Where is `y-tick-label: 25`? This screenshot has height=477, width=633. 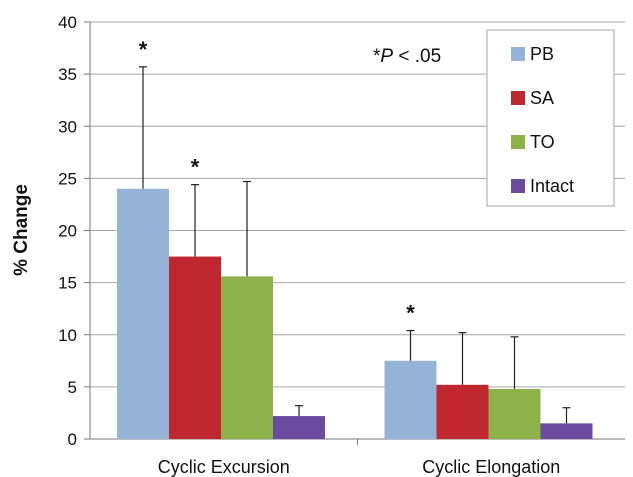 y-tick-label: 25 is located at coordinates (67, 178).